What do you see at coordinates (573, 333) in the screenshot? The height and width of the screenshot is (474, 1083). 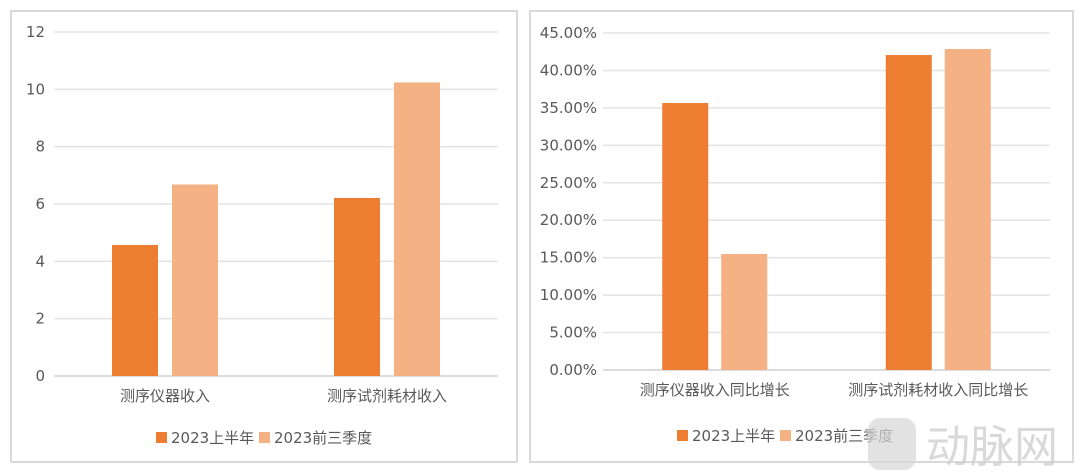 I see `y-tick-label: 5.00%` at bounding box center [573, 333].